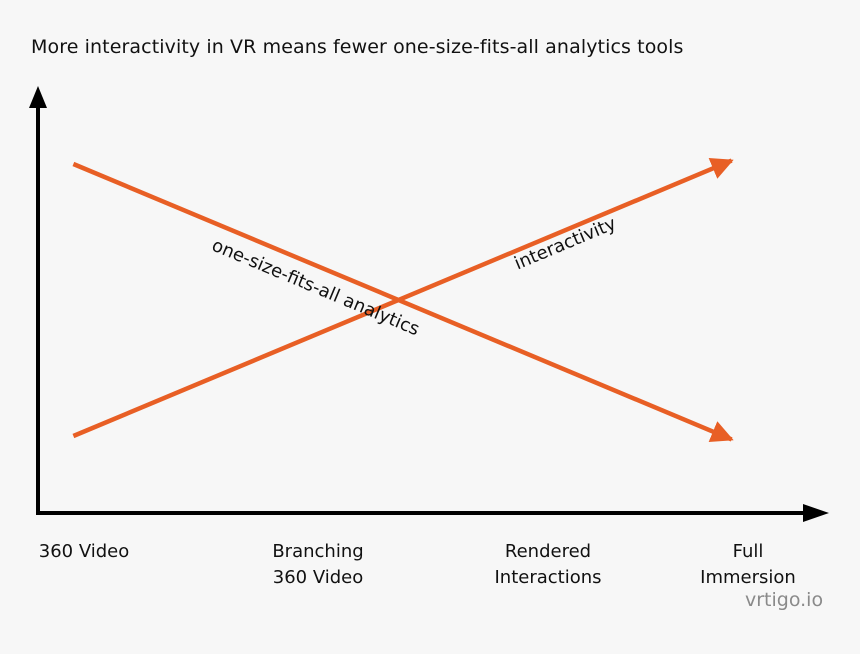  What do you see at coordinates (784, 600) in the screenshot?
I see `watermark: vrtigo.io` at bounding box center [784, 600].